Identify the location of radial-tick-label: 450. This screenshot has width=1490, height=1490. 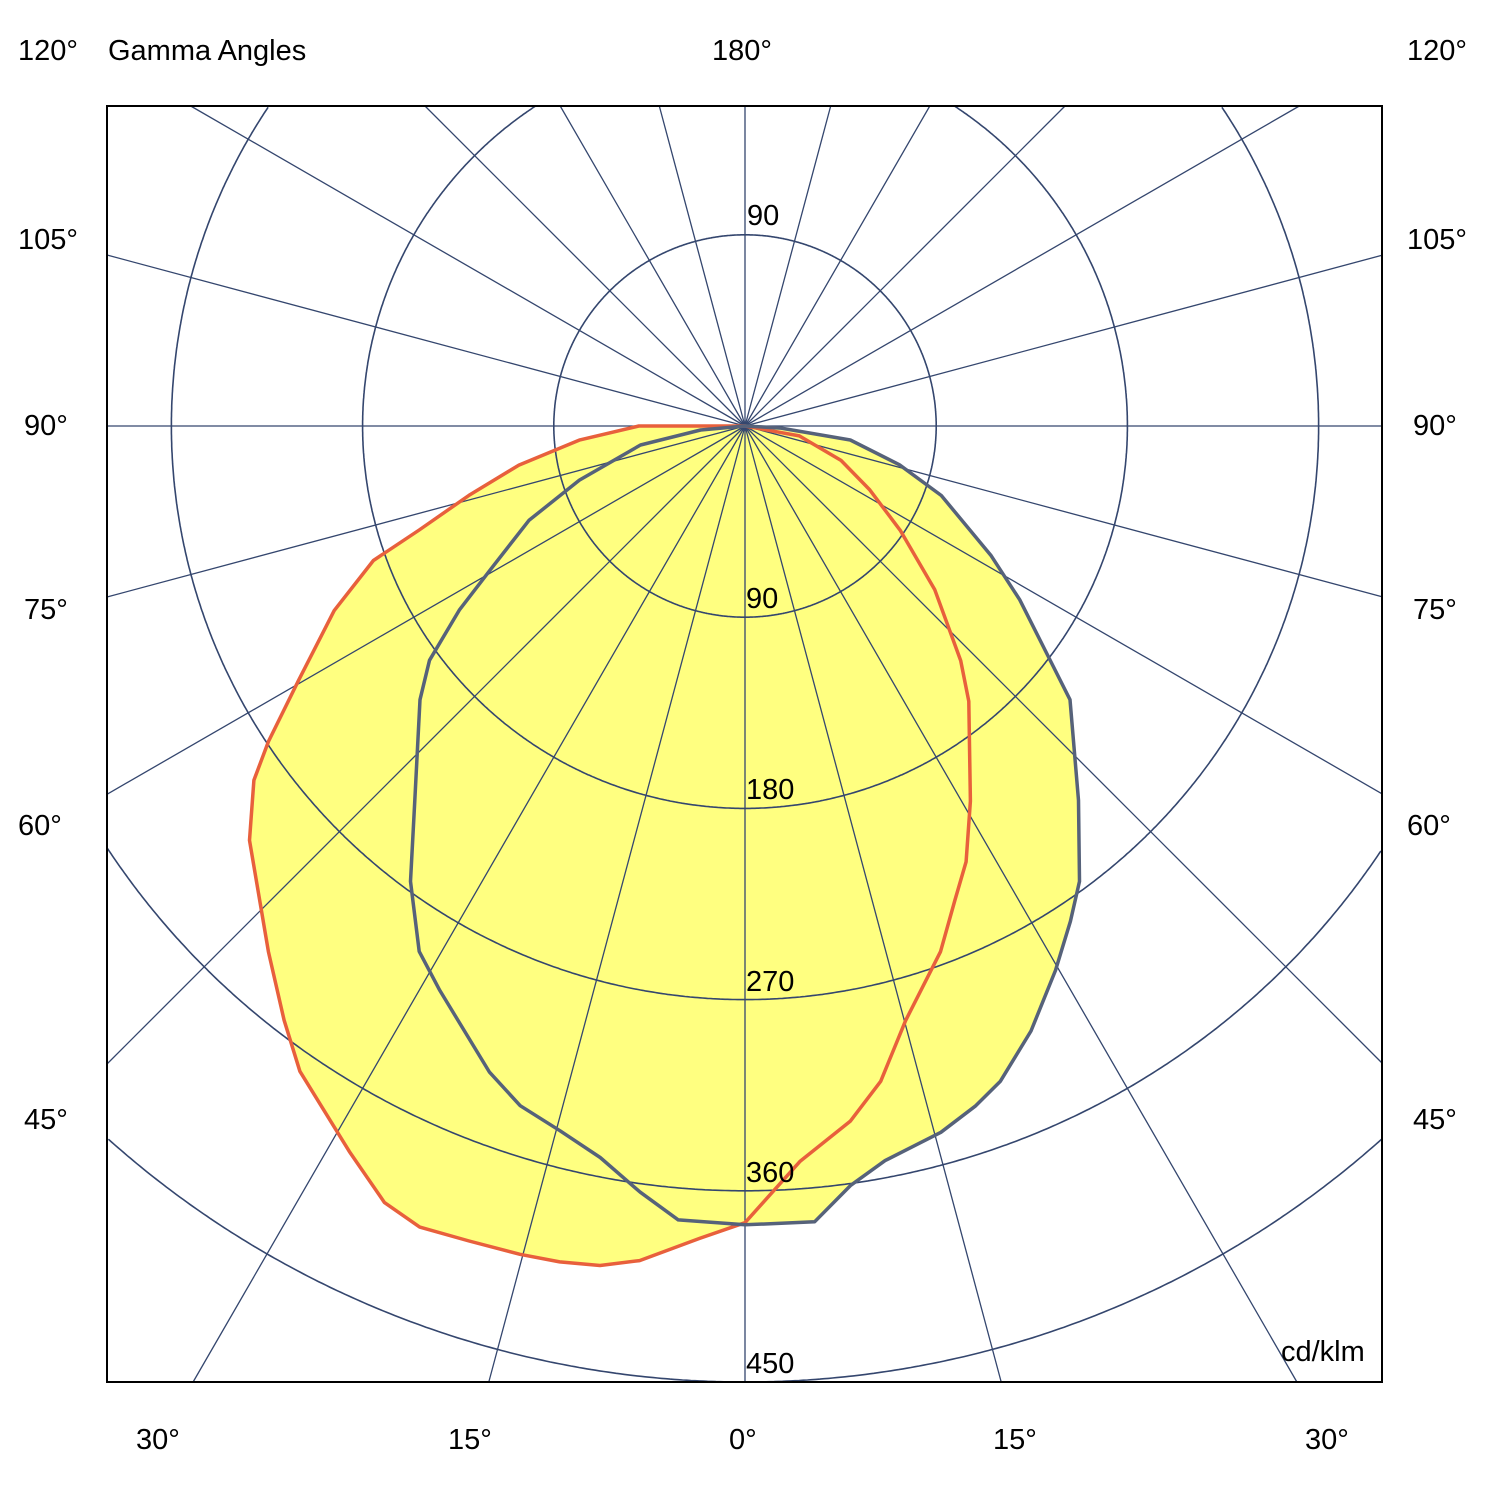
(770, 1364).